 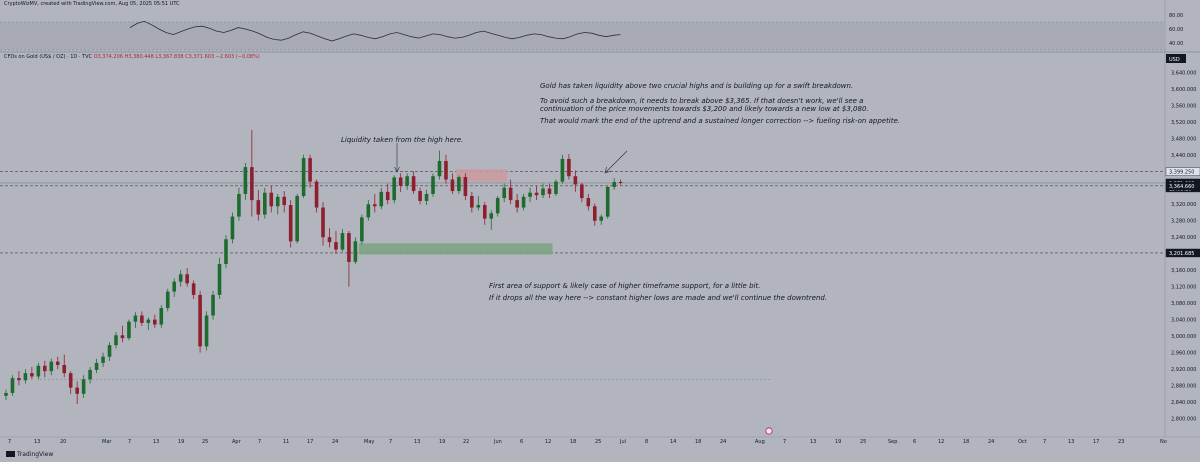 I want to click on price-label-box, so click(x=1182, y=186).